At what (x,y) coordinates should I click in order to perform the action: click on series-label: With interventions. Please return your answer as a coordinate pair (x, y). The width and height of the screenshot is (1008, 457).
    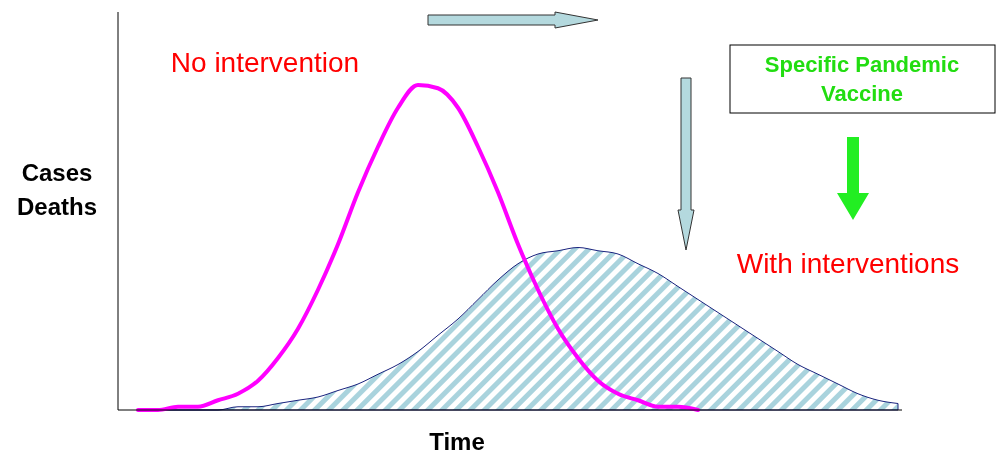
    Looking at the image, I should click on (848, 263).